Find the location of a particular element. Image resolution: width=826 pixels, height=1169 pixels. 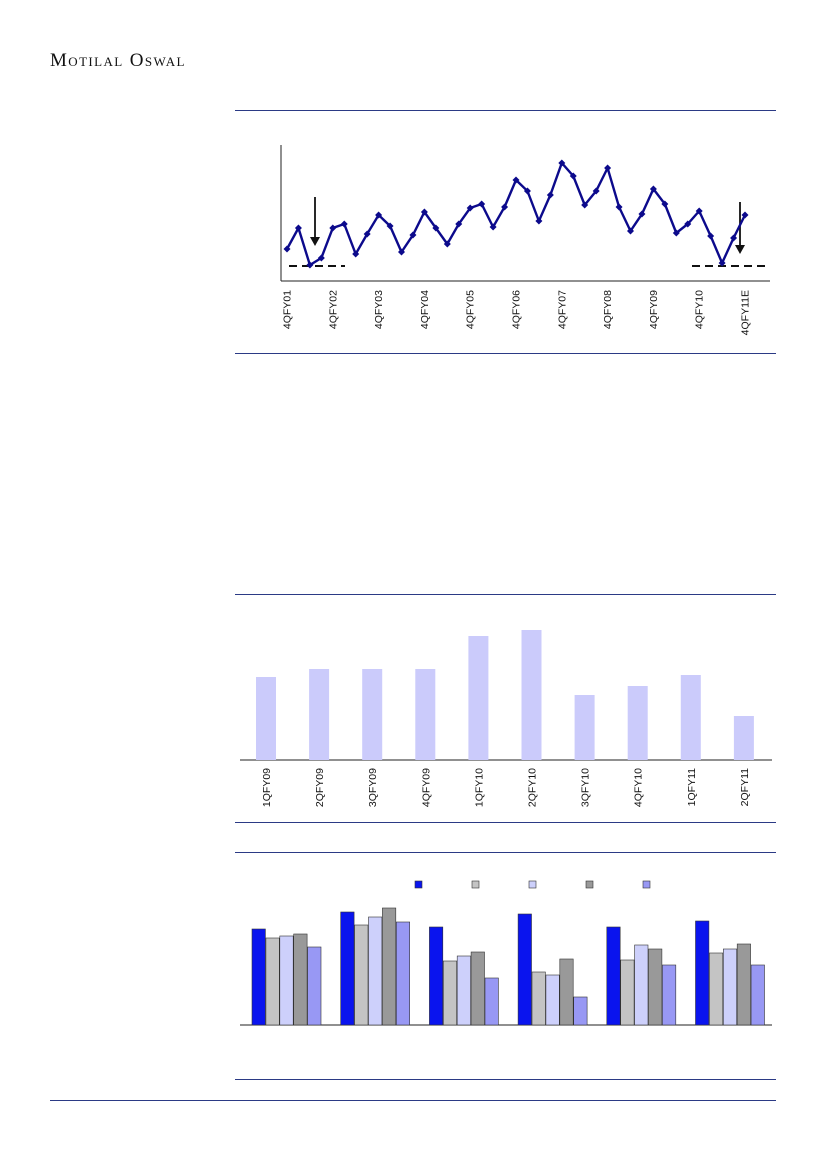

x-tick-label: 4QFY01 is located at coordinates (288, 309).